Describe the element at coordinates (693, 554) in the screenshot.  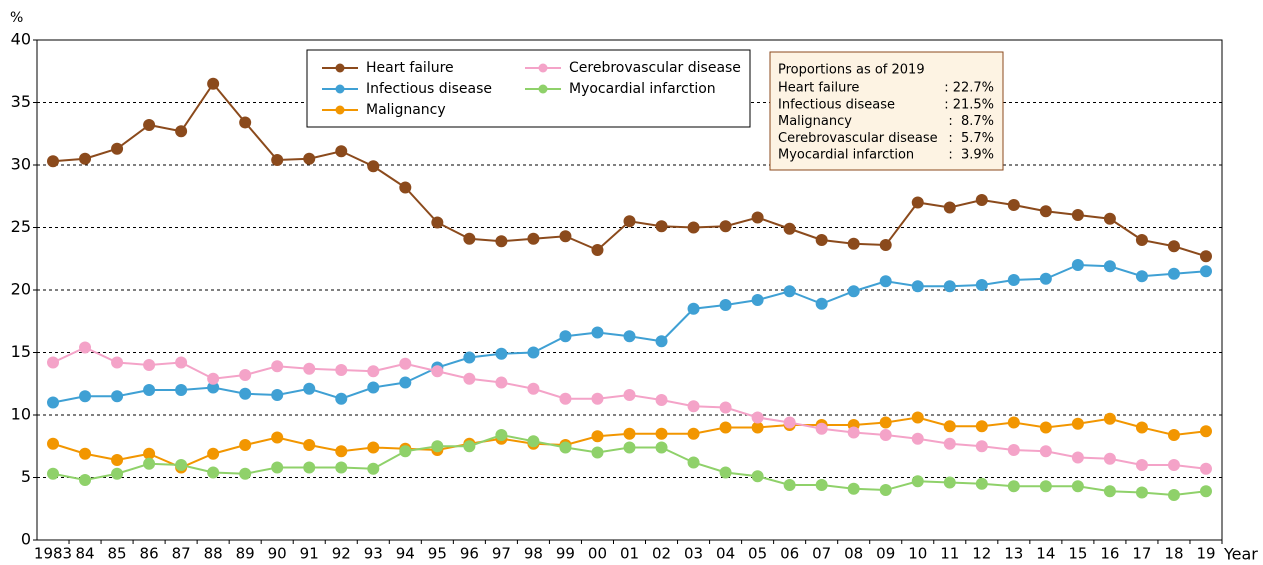
I see `x-tick-label: 03` at that location.